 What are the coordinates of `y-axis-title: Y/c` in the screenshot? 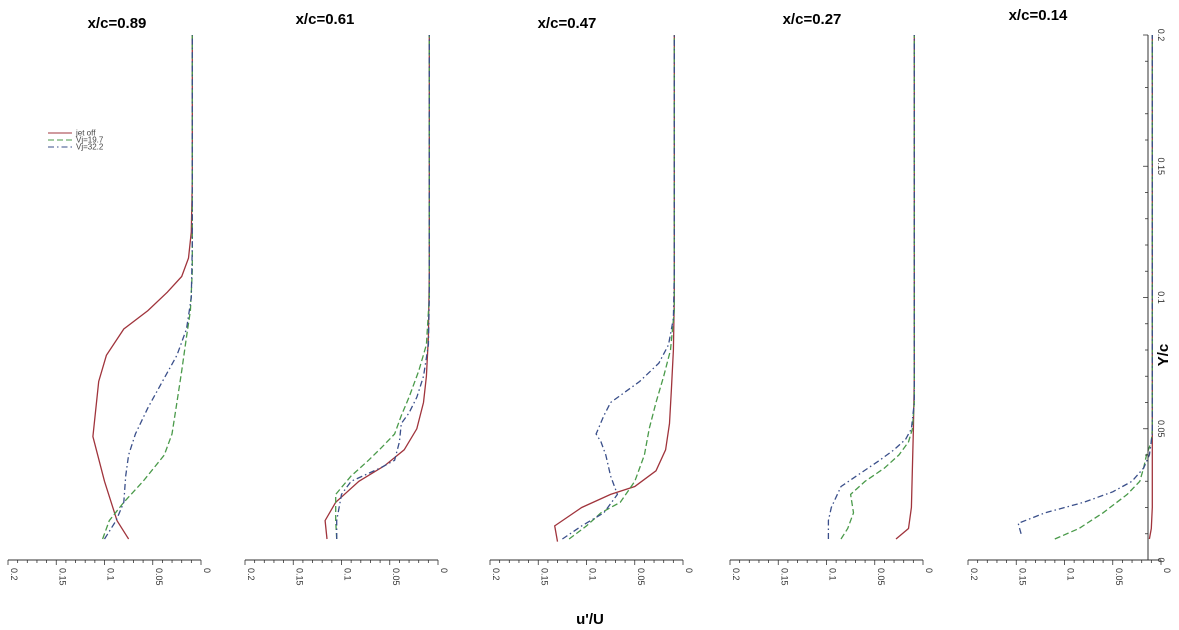 It's located at (1163, 355).